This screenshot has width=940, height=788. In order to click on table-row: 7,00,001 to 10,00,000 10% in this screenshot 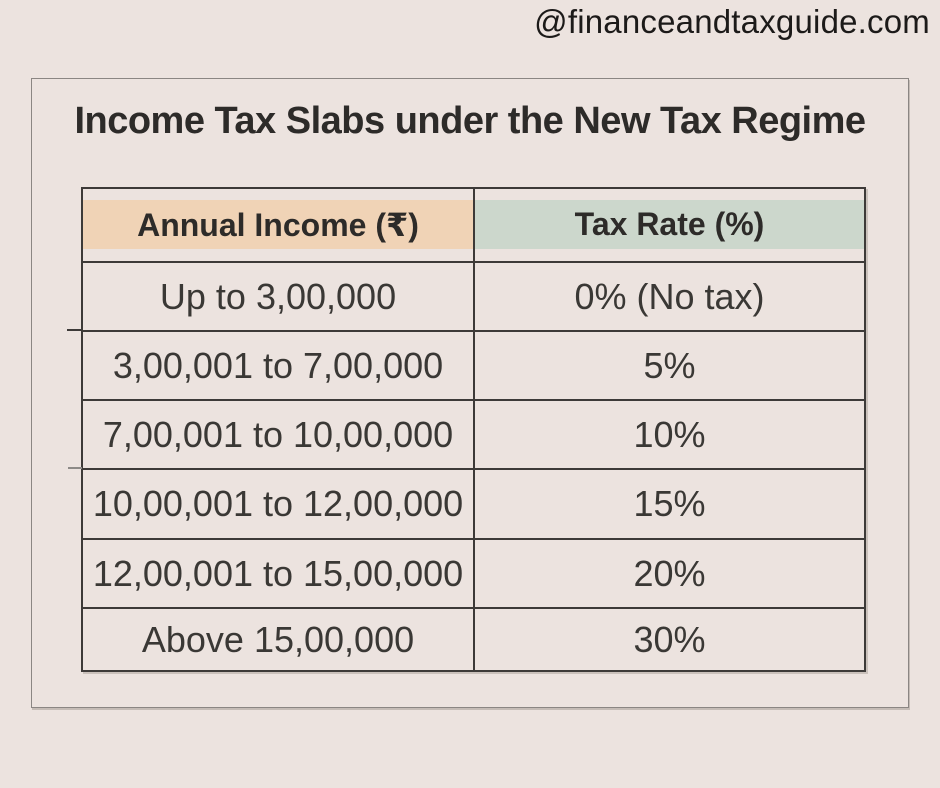, I will do `click(473, 434)`.